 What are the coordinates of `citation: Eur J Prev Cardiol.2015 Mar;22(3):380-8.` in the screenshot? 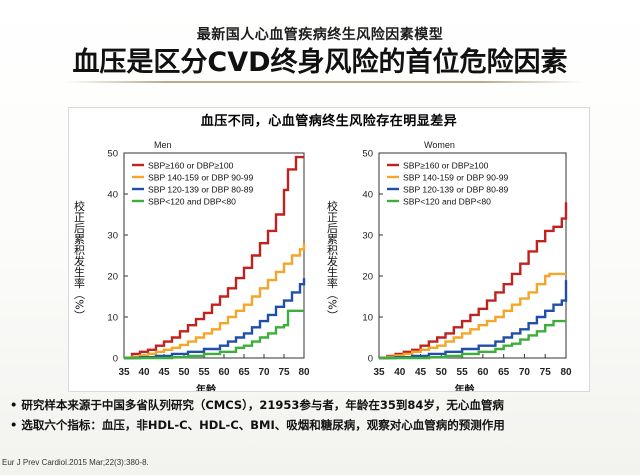 It's located at (75, 462).